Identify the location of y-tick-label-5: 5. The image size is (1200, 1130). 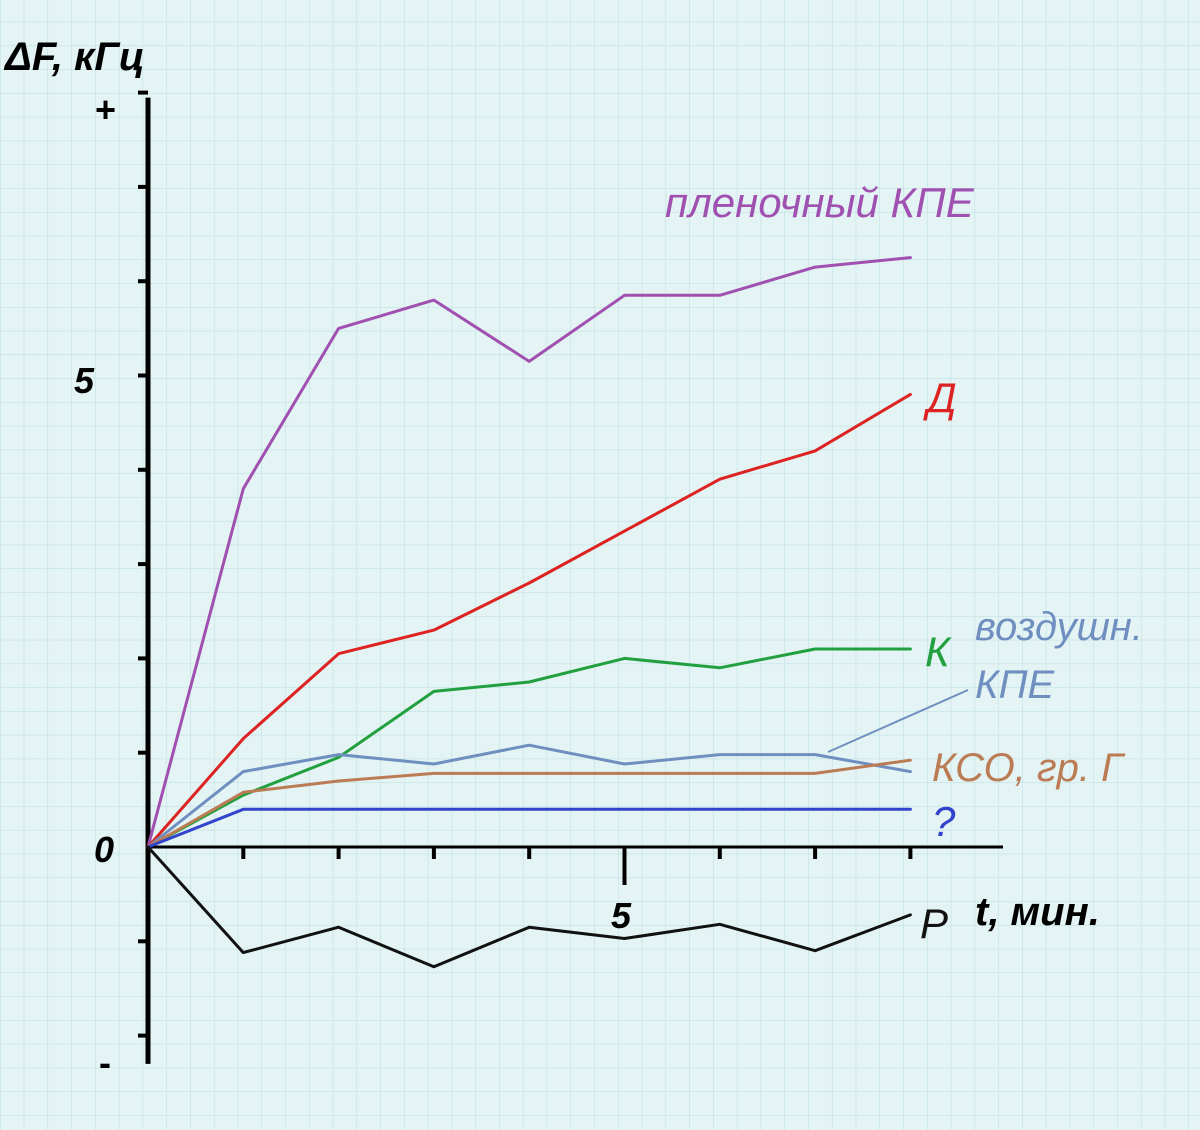
(84, 380).